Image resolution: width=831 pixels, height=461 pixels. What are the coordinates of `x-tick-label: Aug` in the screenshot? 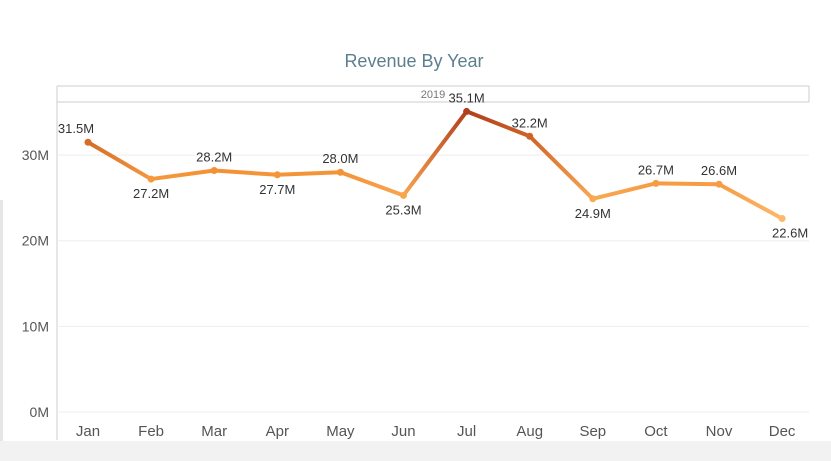 It's located at (529, 431).